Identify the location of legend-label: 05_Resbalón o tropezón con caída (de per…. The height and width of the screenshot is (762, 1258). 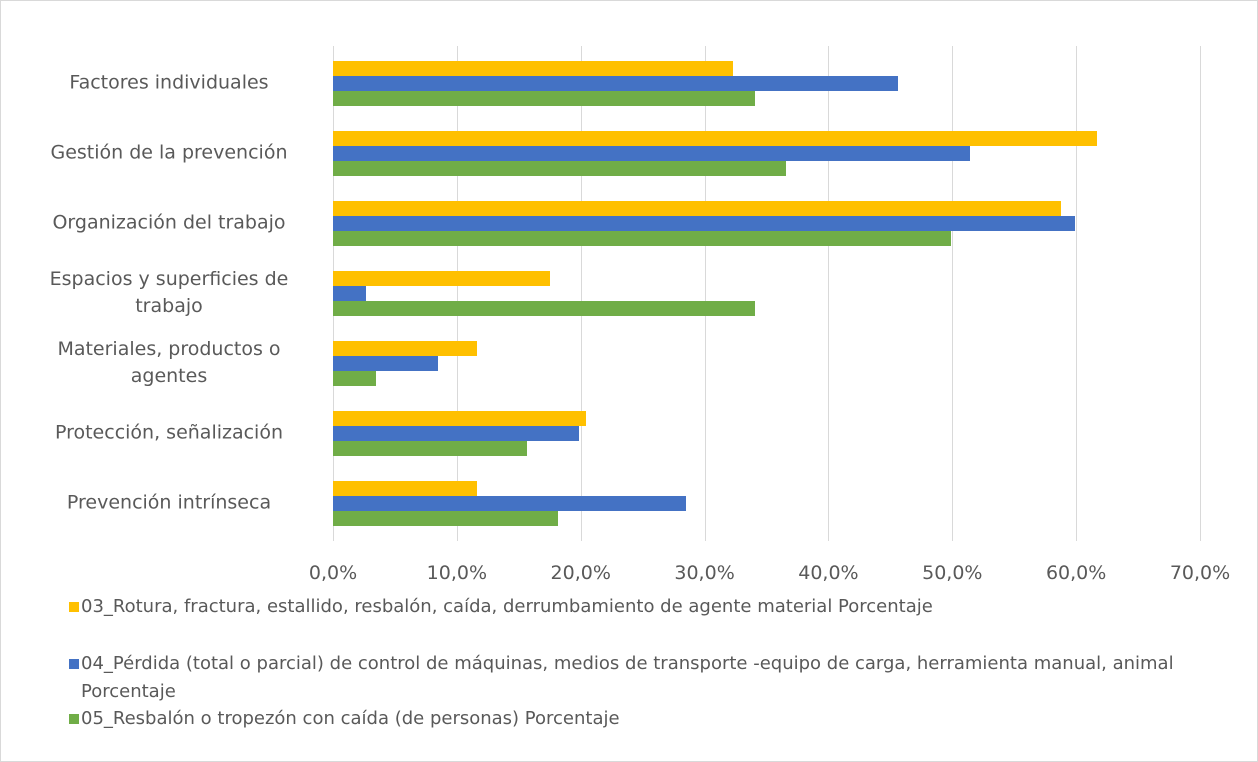
(350, 718).